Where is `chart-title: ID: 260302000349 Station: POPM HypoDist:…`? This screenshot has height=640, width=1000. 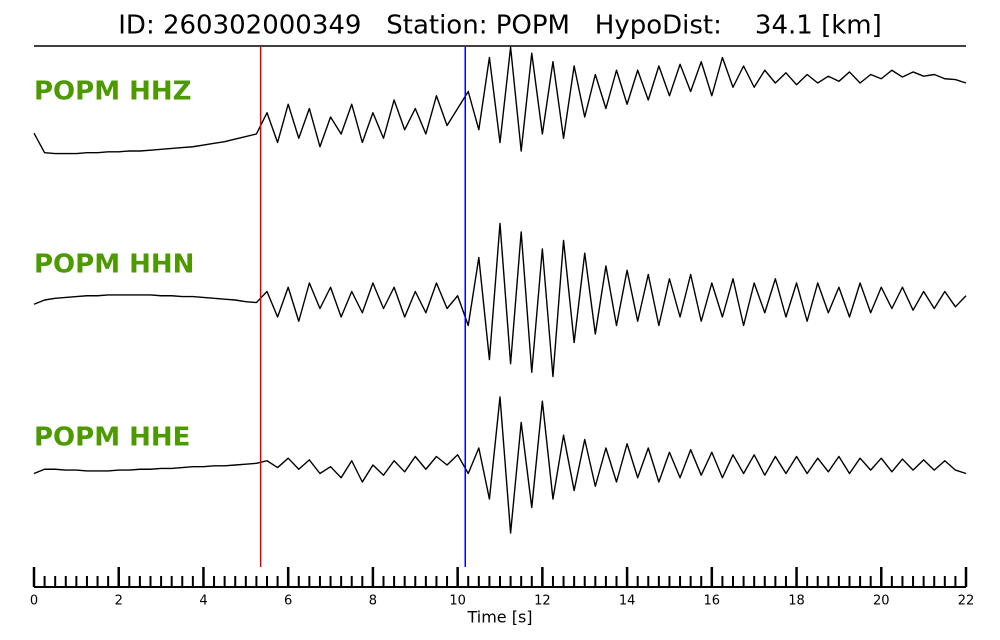
chart-title: ID: 260302000349 Station: POPM HypoDist:… is located at coordinates (500, 26).